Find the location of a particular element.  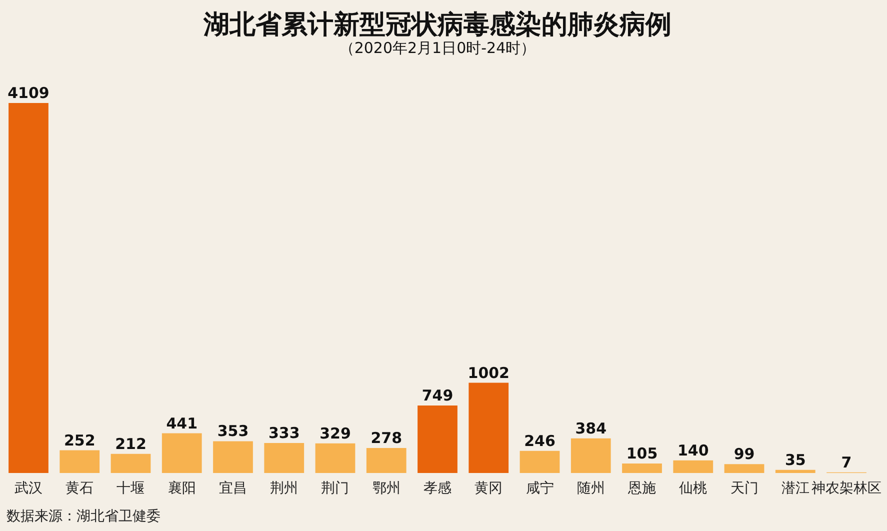

x-tick-label: 襄阳 is located at coordinates (182, 488).